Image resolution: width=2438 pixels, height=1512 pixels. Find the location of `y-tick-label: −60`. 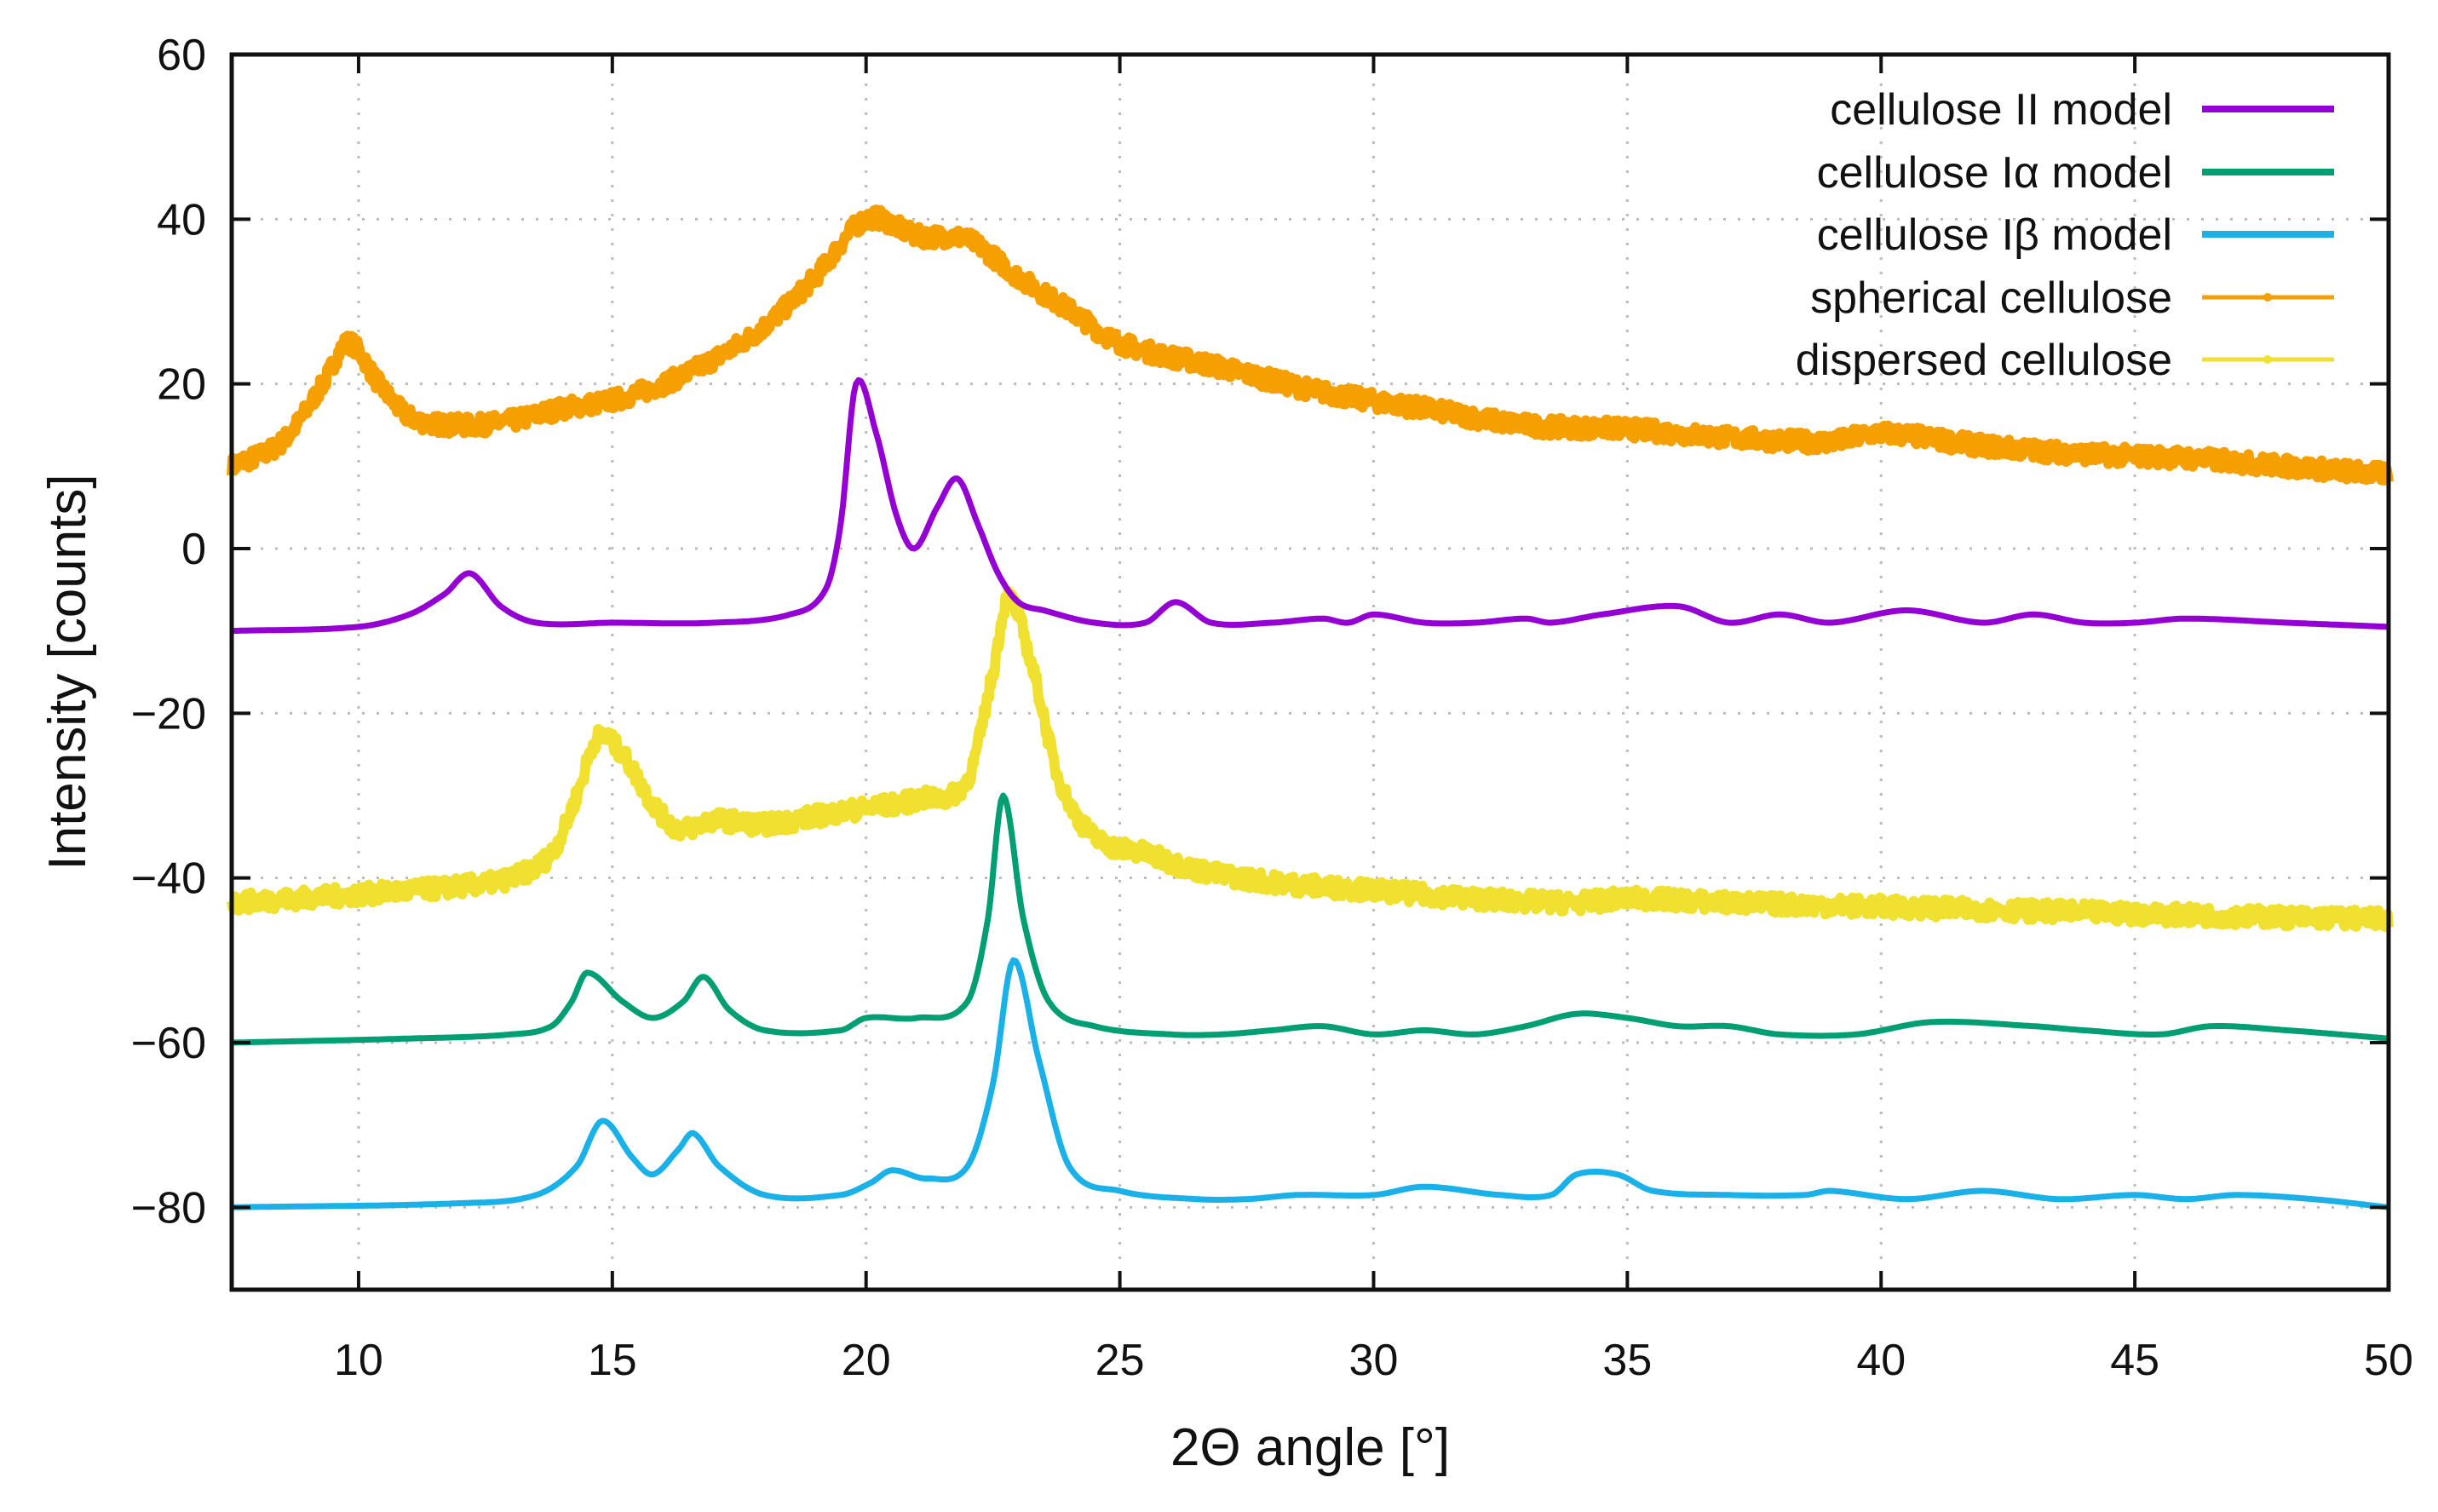

y-tick-label: −60 is located at coordinates (168, 1043).